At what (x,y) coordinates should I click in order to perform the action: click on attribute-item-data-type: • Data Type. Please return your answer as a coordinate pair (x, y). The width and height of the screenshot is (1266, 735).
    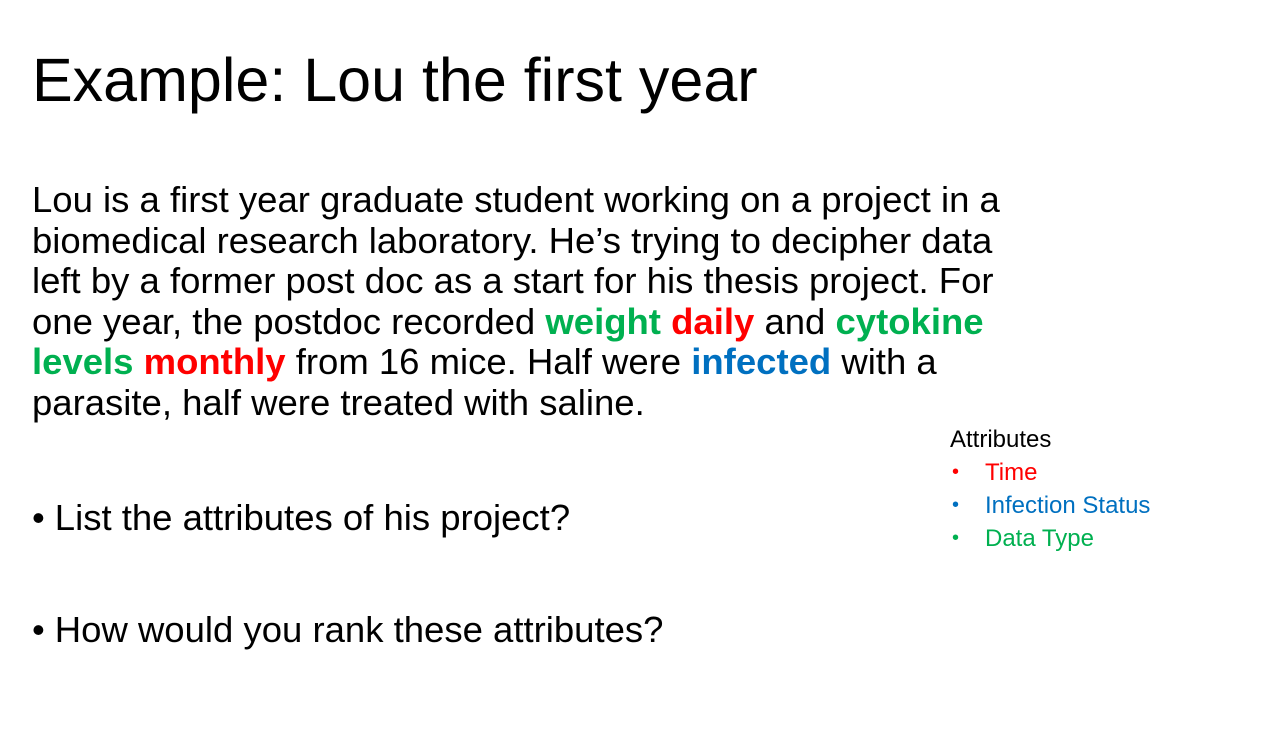
    Looking at the image, I should click on (1050, 538).